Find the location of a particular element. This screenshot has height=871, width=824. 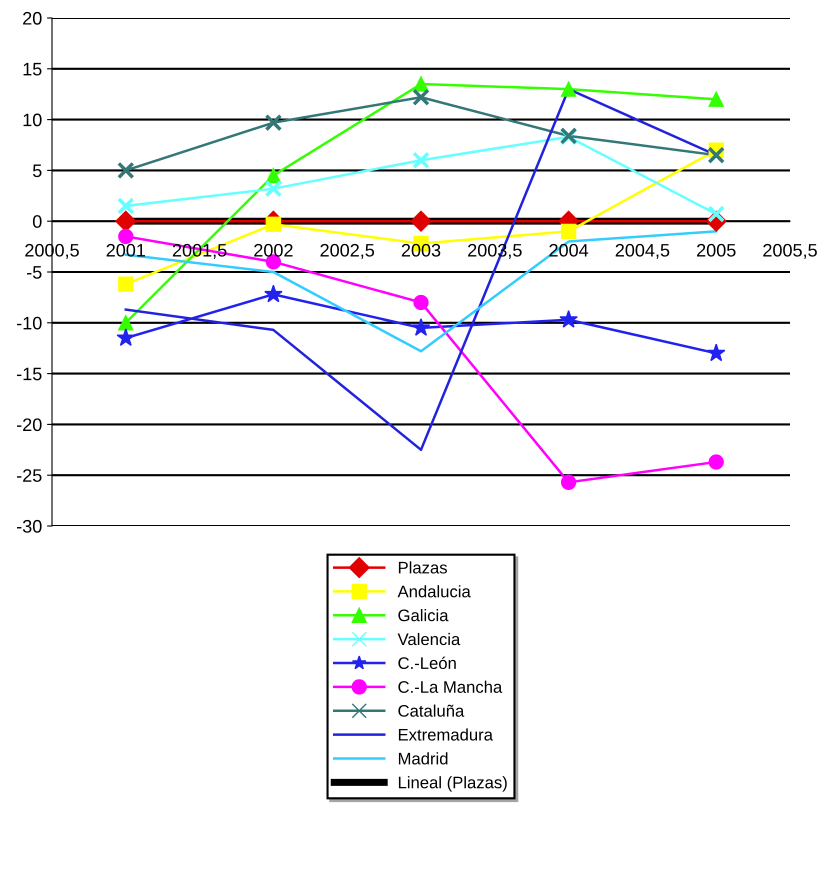

x-tick-label: 2004,5 is located at coordinates (643, 251).